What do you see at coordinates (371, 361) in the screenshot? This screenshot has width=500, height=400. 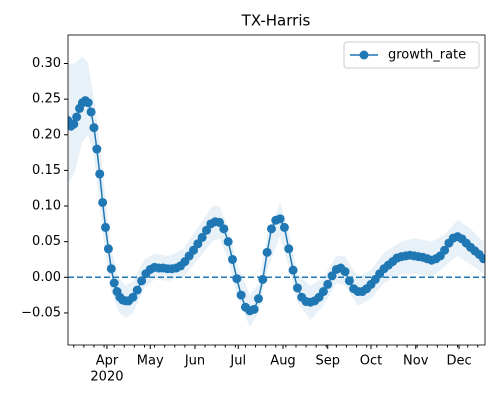 I see `x-tick-label: Oct` at bounding box center [371, 361].